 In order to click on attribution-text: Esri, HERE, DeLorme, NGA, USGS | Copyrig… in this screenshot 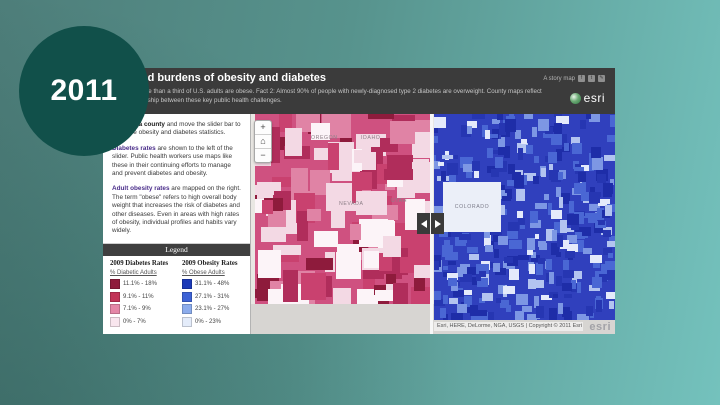, I will do `click(508, 326)`.